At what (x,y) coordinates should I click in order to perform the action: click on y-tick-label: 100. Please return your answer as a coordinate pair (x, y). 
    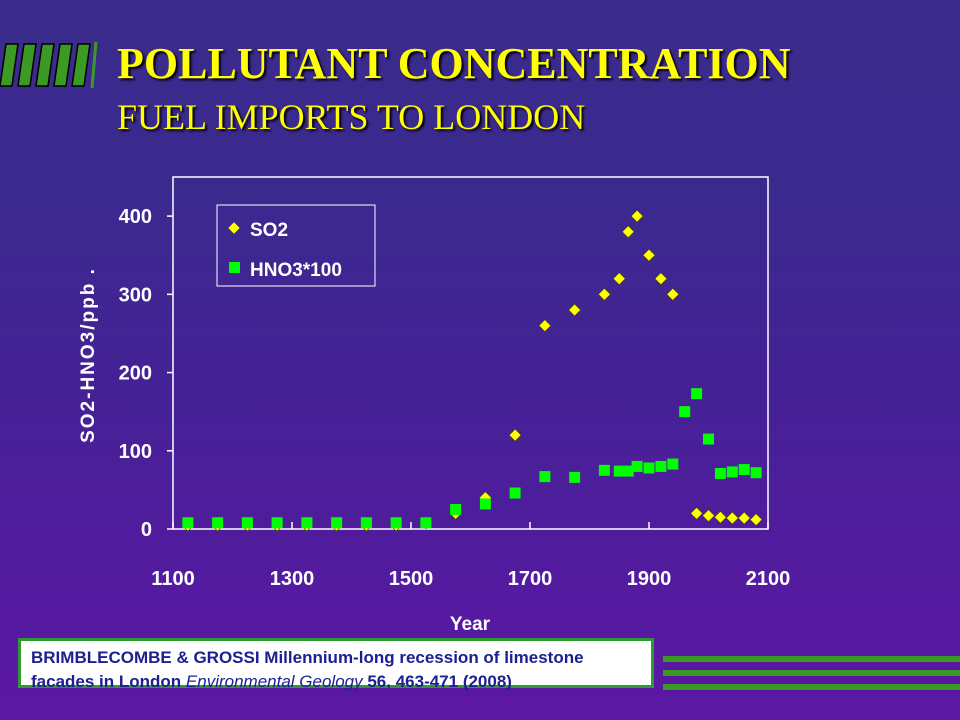
    Looking at the image, I should click on (135, 452).